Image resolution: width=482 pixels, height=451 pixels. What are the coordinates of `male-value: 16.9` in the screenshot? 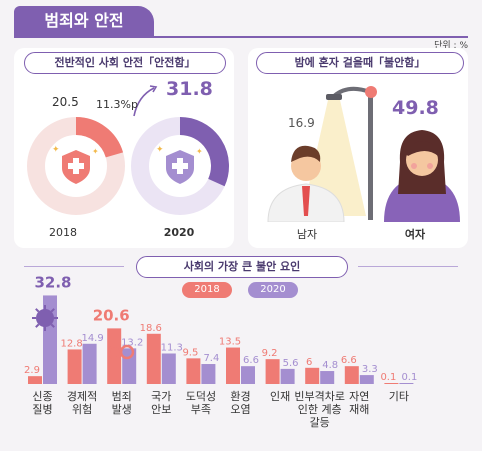 It's located at (301, 123).